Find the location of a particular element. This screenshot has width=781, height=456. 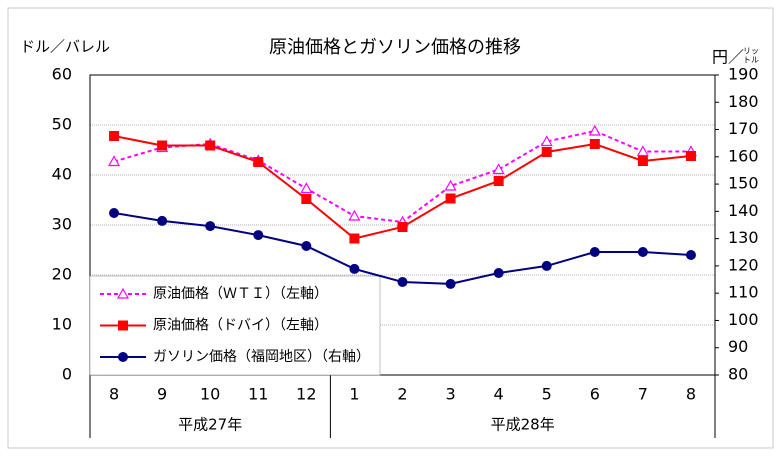

y-tick-label: 50 is located at coordinates (62, 124).